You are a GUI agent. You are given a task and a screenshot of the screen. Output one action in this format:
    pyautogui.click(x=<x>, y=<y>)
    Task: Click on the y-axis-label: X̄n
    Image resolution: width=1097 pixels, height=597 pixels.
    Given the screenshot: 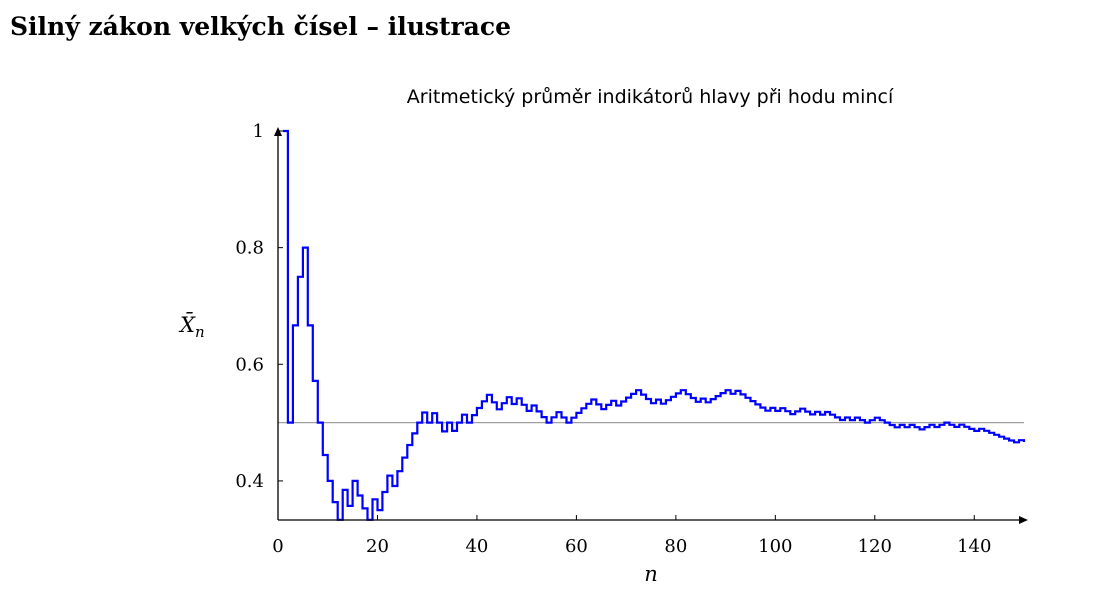 What is the action you would take?
    pyautogui.click(x=191, y=326)
    